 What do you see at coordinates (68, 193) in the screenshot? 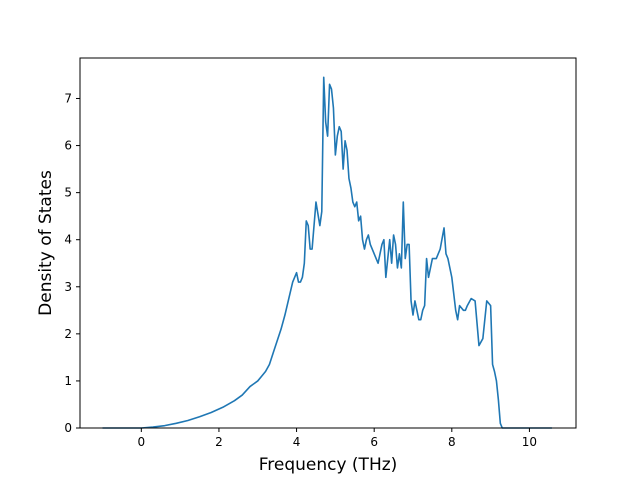
I see `y-tick-label: 5` at bounding box center [68, 193].